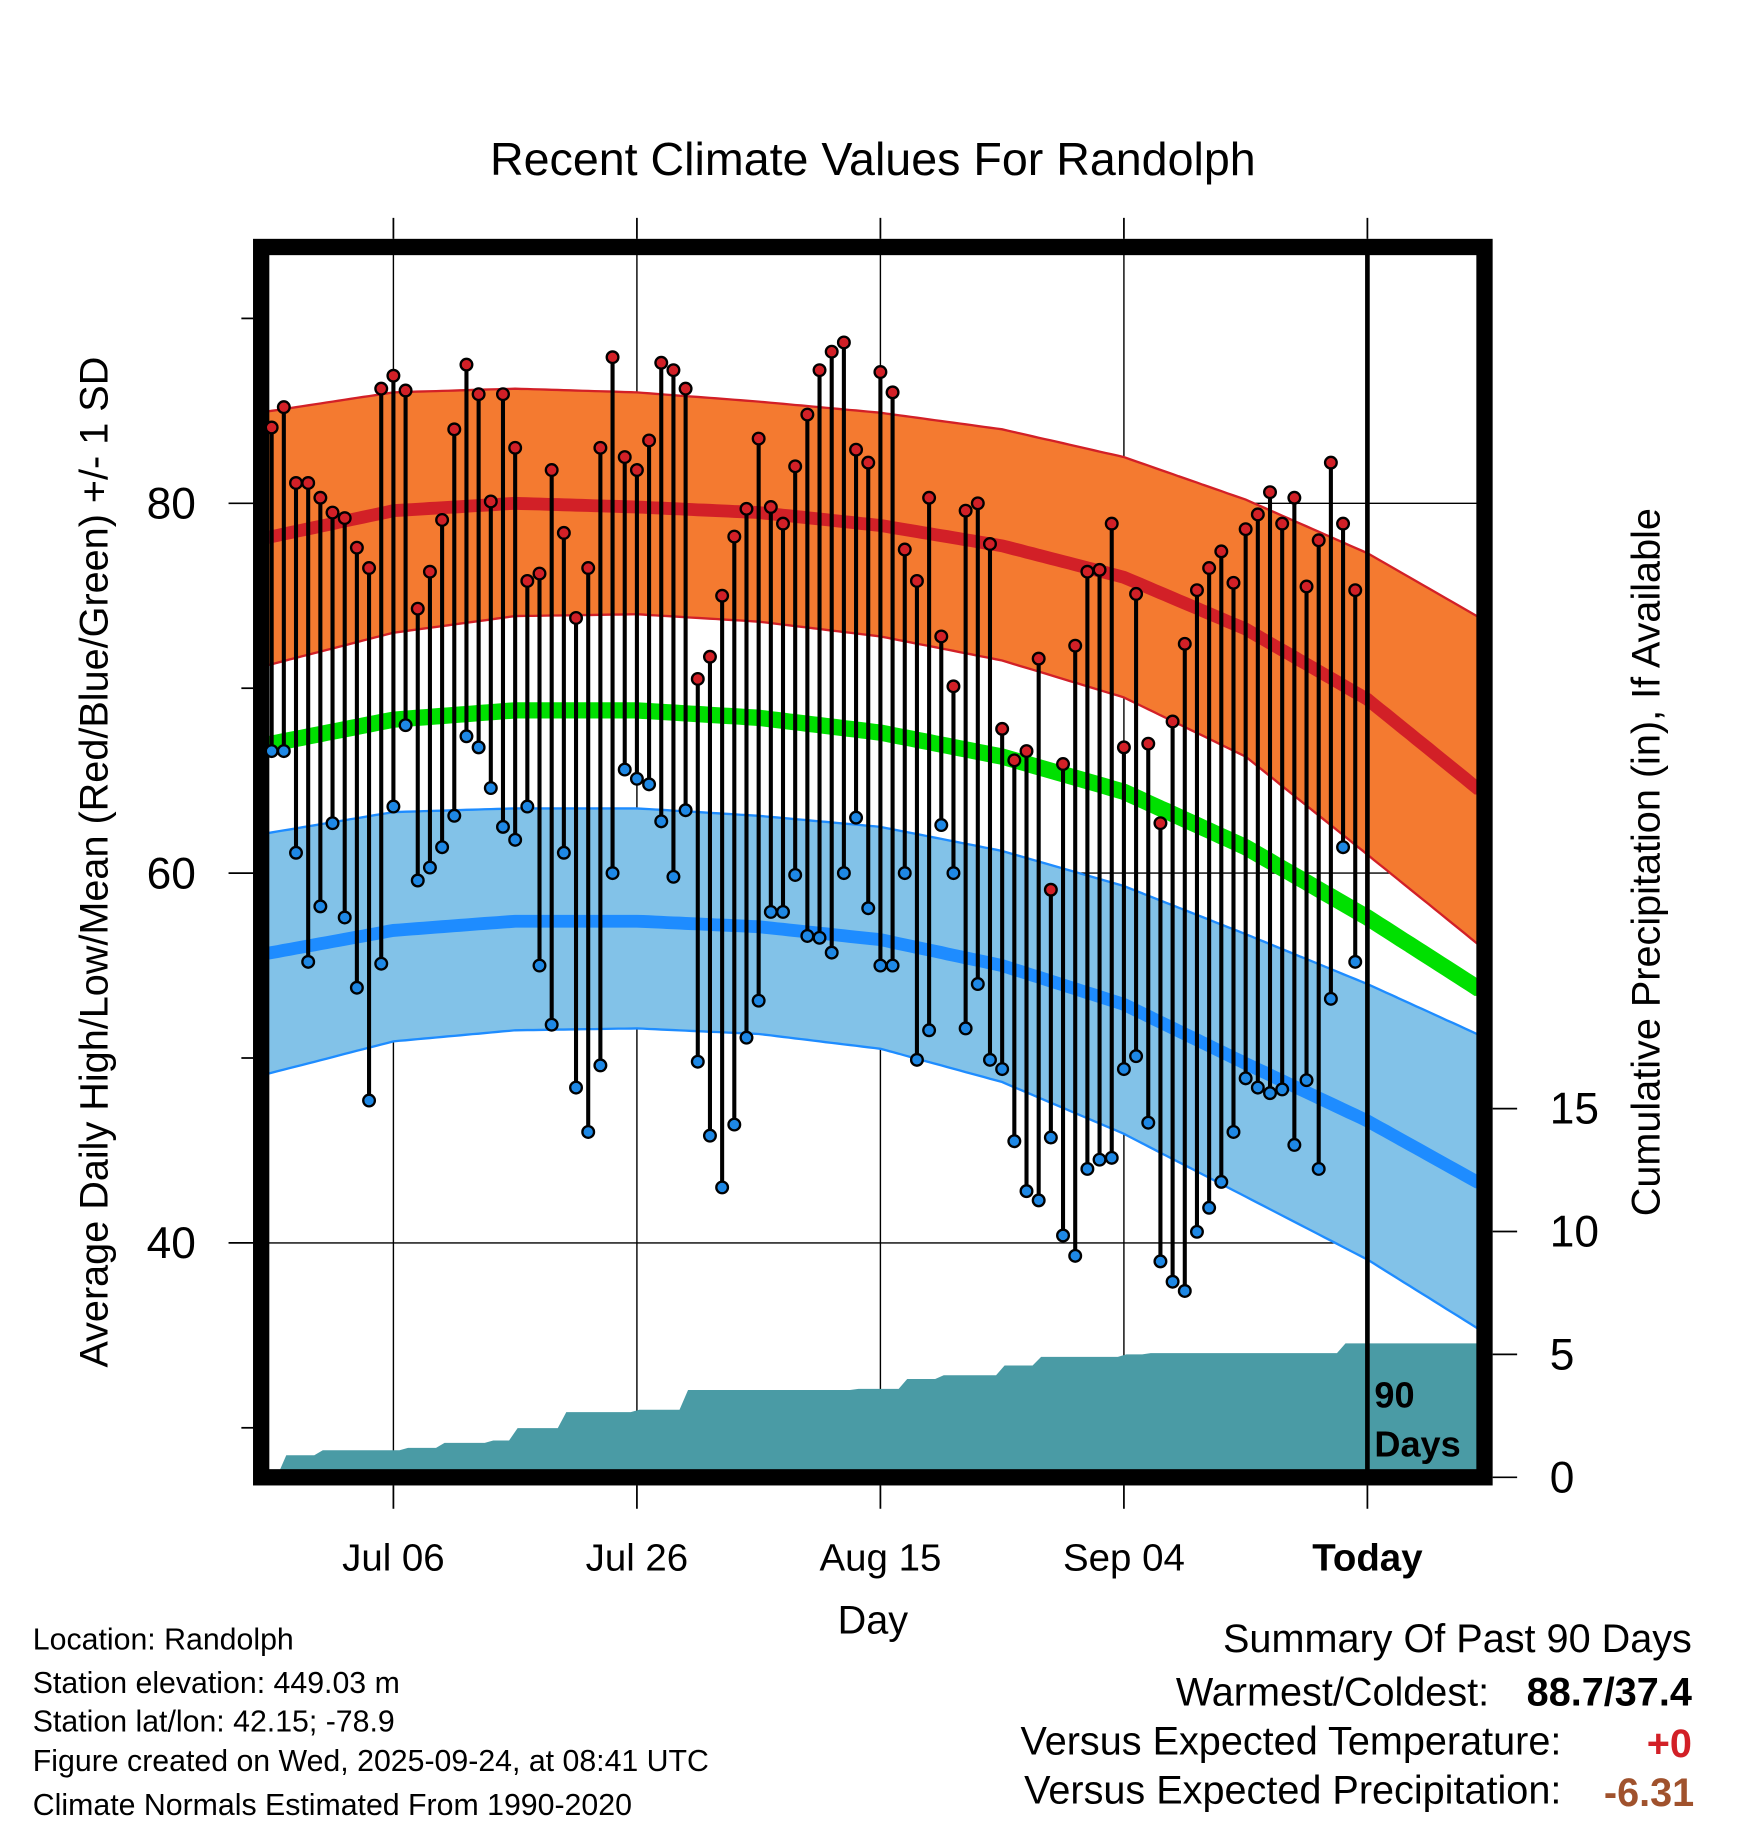  I want to click on cumulative-precip-area, so click(878, 1407).